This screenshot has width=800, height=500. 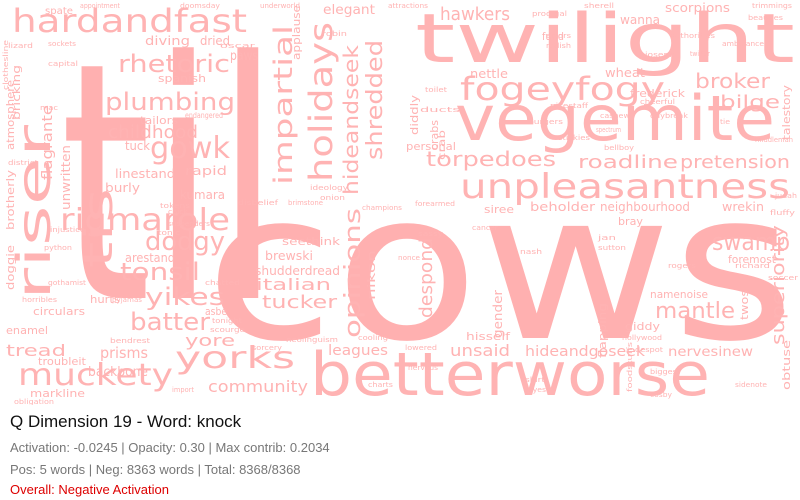 What do you see at coordinates (442, 145) in the screenshot?
I see `cloud-word: crab` at bounding box center [442, 145].